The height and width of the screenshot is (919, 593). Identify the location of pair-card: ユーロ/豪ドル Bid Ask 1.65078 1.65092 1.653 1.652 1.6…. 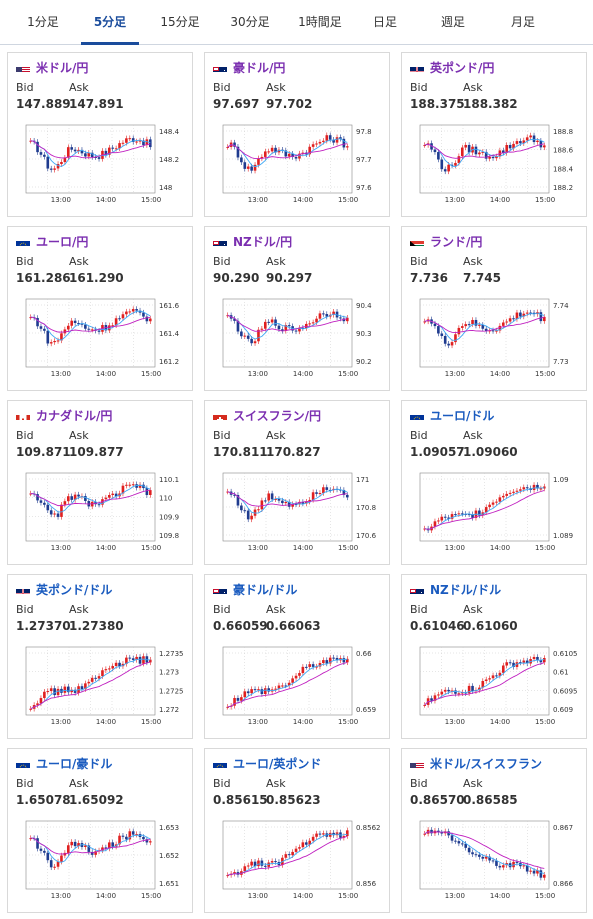
(100, 830).